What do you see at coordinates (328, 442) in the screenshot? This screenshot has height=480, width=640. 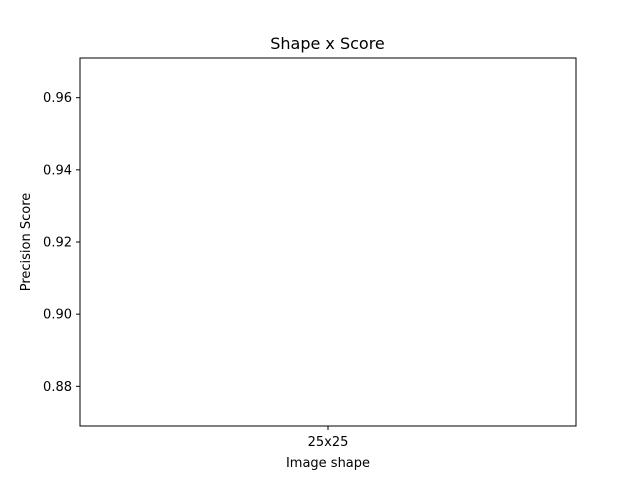 I see `x-tick-label: 25x25` at bounding box center [328, 442].